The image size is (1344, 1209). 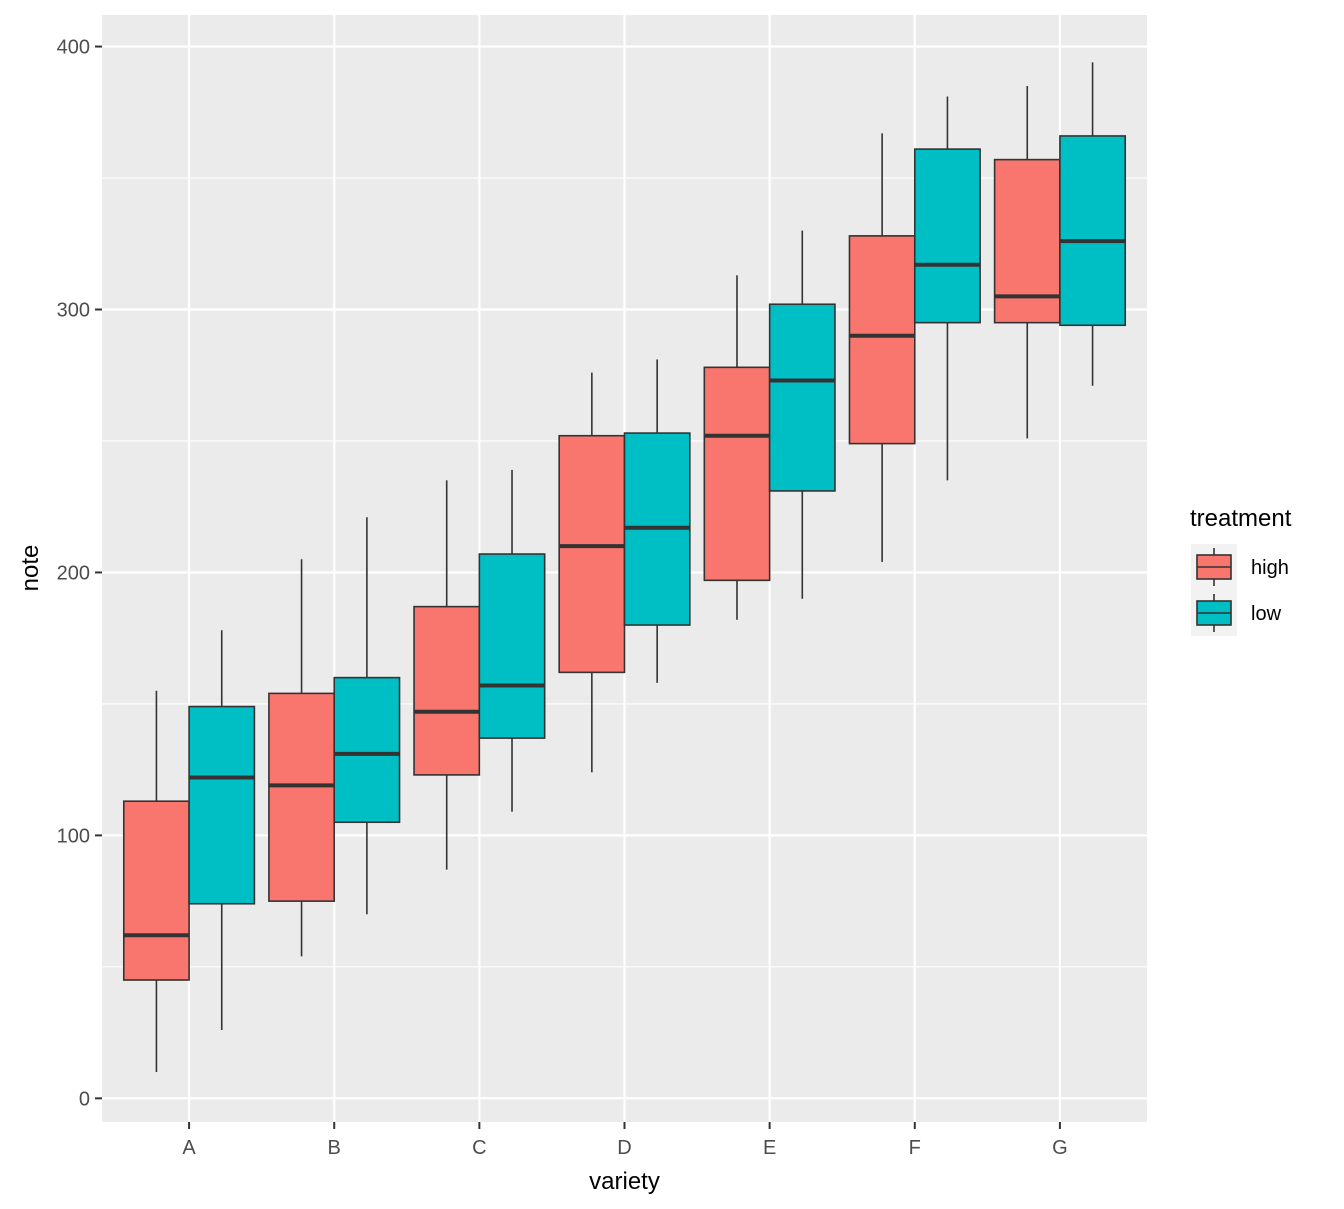 I want to click on x-tick-label: C, so click(x=479, y=1148).